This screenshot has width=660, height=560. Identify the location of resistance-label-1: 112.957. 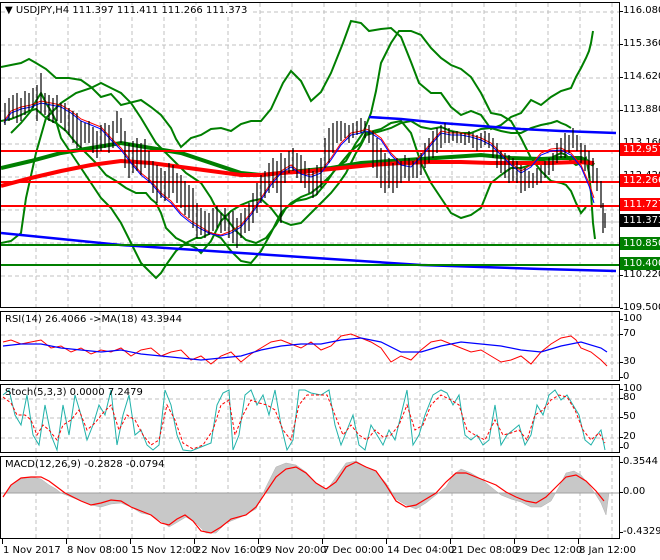
(640, 149).